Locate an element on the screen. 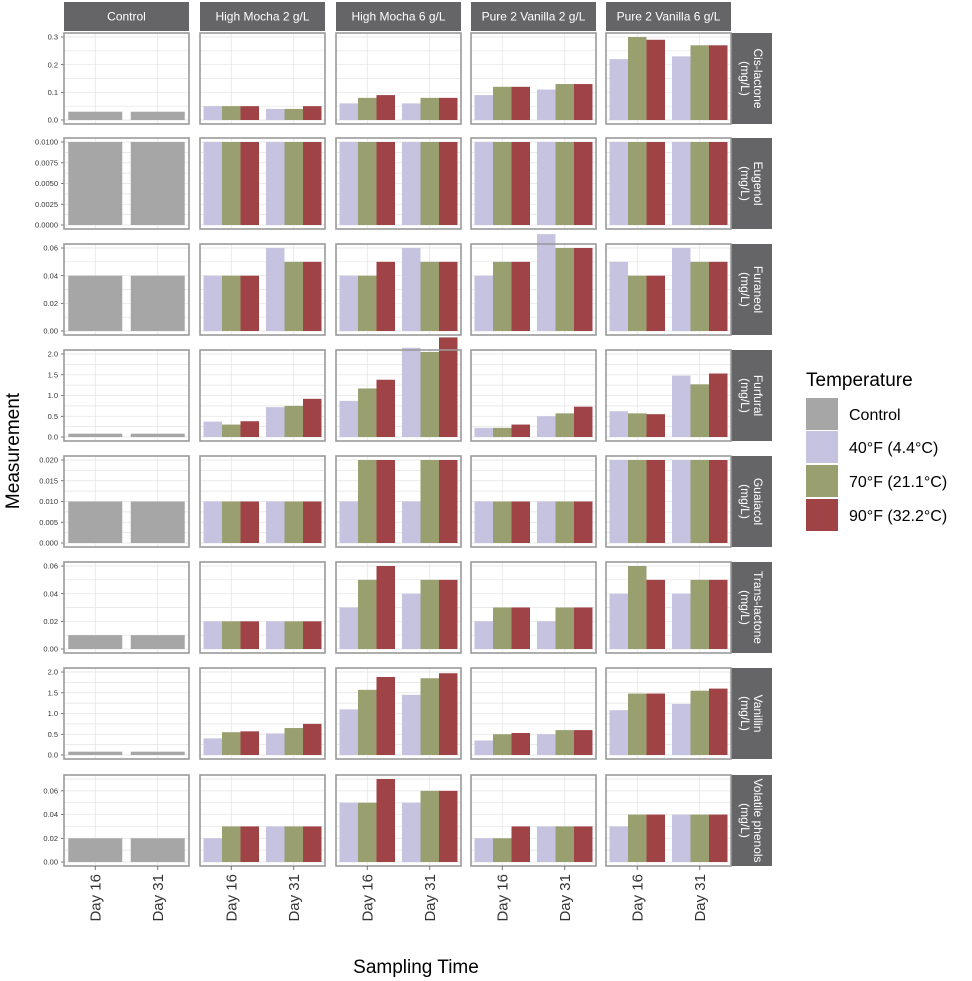 This screenshot has height=981, width=972. y-tick-label: 0.0000 is located at coordinates (46, 225).